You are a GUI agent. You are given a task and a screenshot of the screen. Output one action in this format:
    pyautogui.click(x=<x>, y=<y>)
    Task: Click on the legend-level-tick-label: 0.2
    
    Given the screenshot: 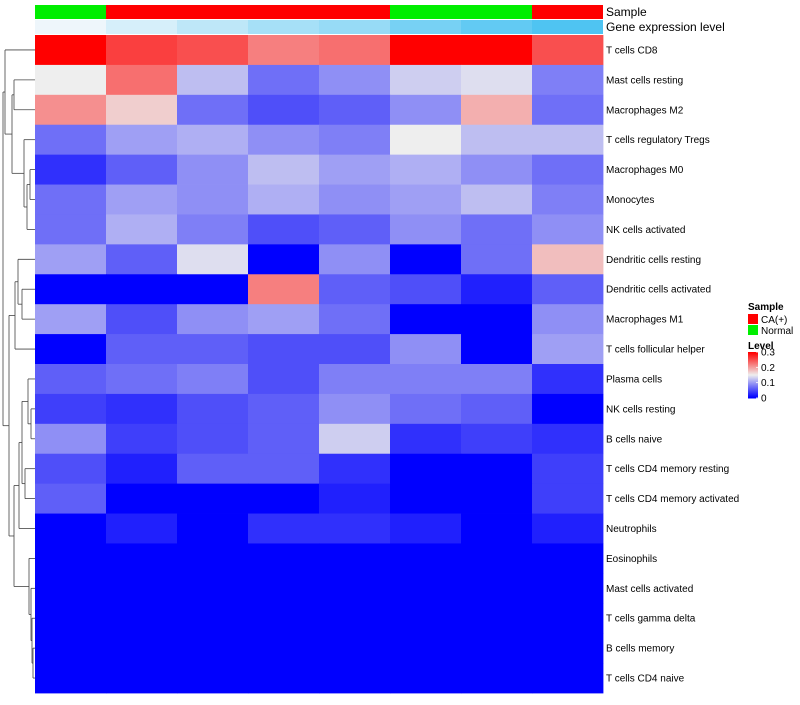 What is the action you would take?
    pyautogui.click(x=768, y=368)
    